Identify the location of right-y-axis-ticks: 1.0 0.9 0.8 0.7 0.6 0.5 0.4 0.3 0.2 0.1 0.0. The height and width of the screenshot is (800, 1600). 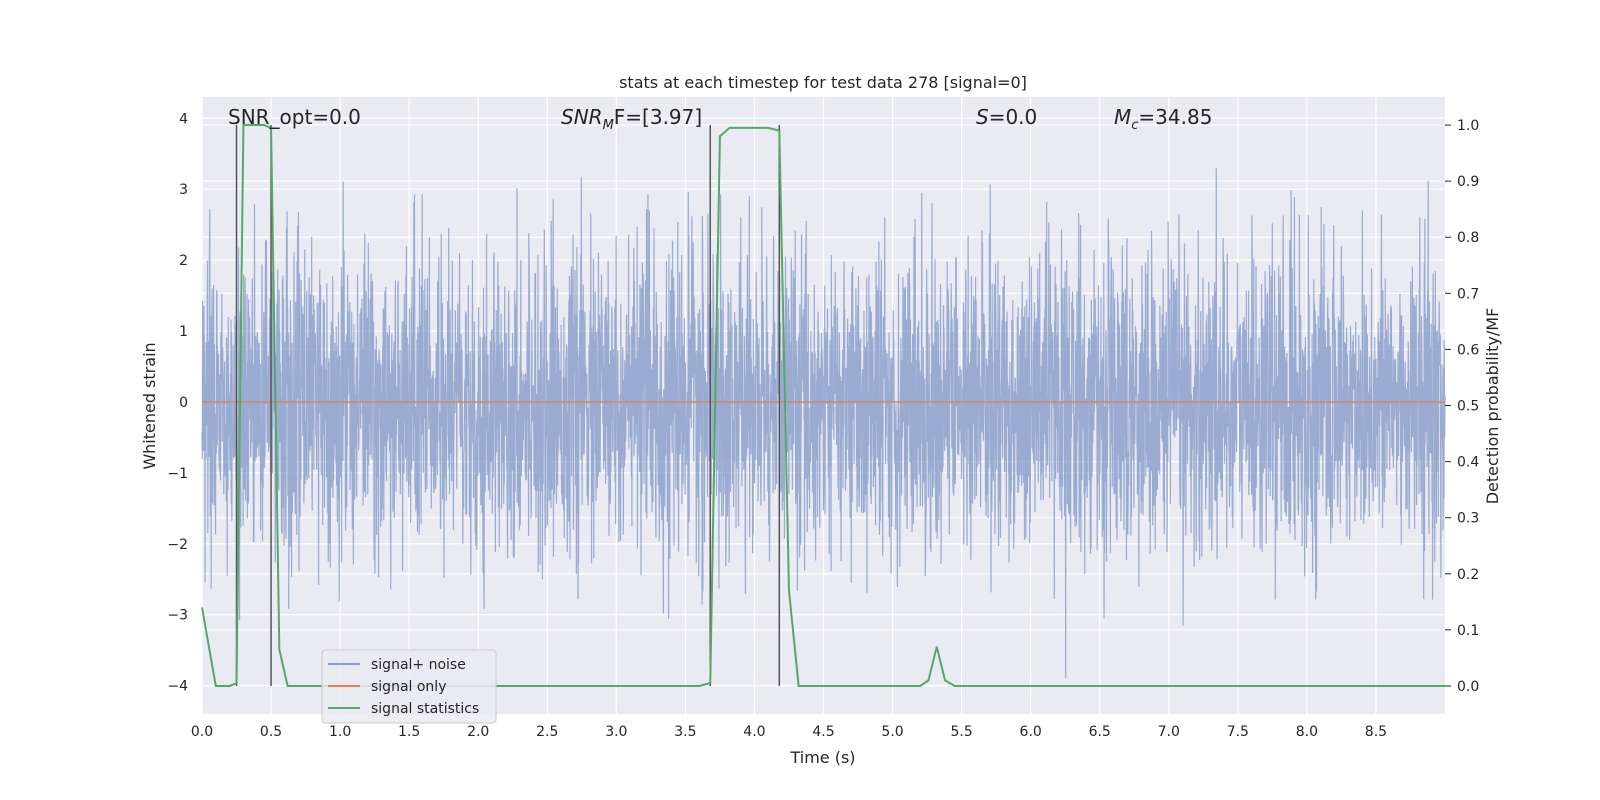
(1462, 406).